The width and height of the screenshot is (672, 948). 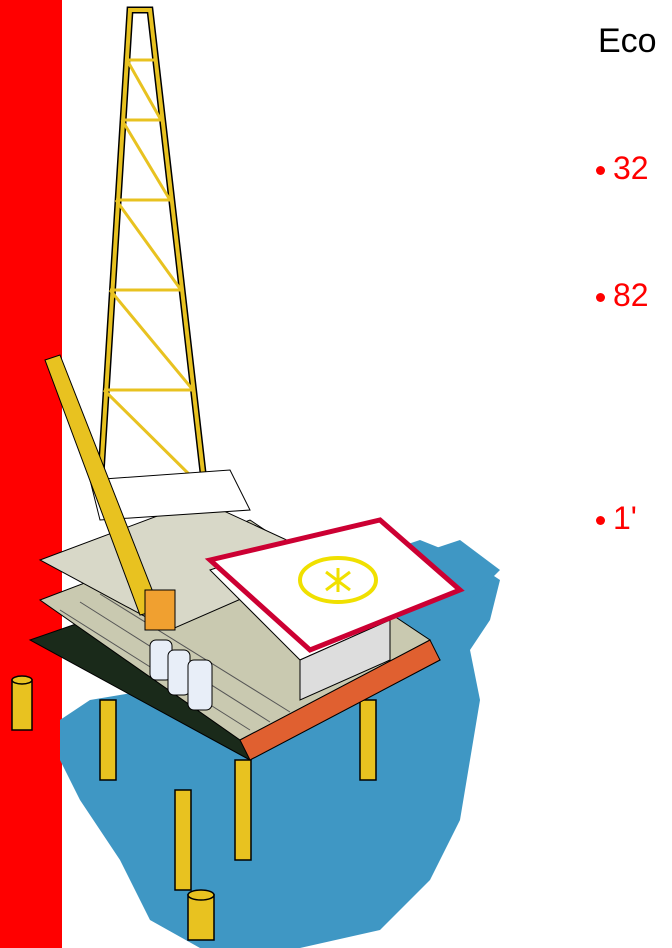 I want to click on bullet-text: 32, so click(x=631, y=168).